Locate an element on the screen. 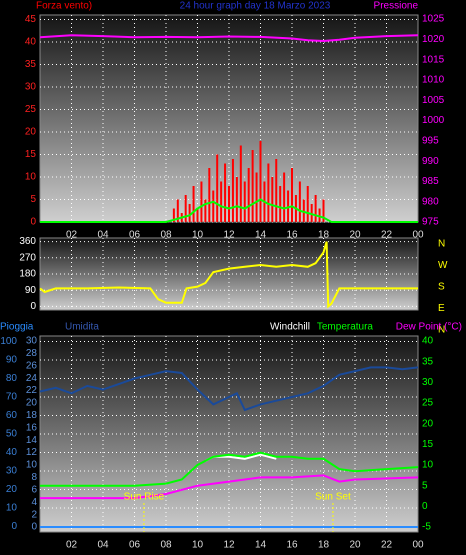 This screenshot has width=466, height=555. y-tick-label: 1020 is located at coordinates (433, 39).